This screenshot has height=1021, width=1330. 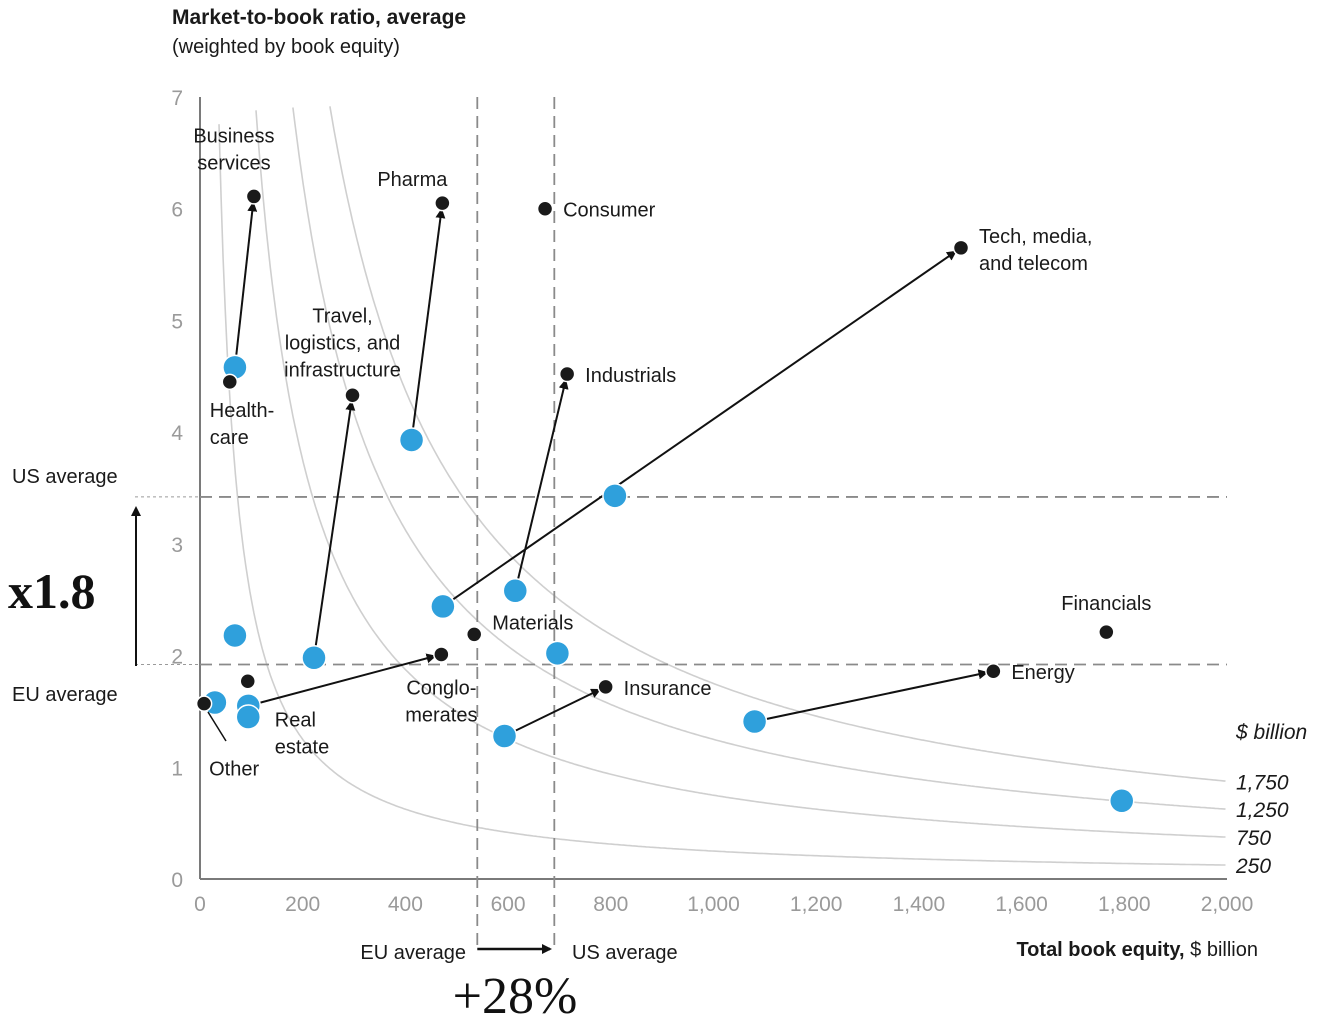 I want to click on y-tick-label: 5, so click(x=177, y=321).